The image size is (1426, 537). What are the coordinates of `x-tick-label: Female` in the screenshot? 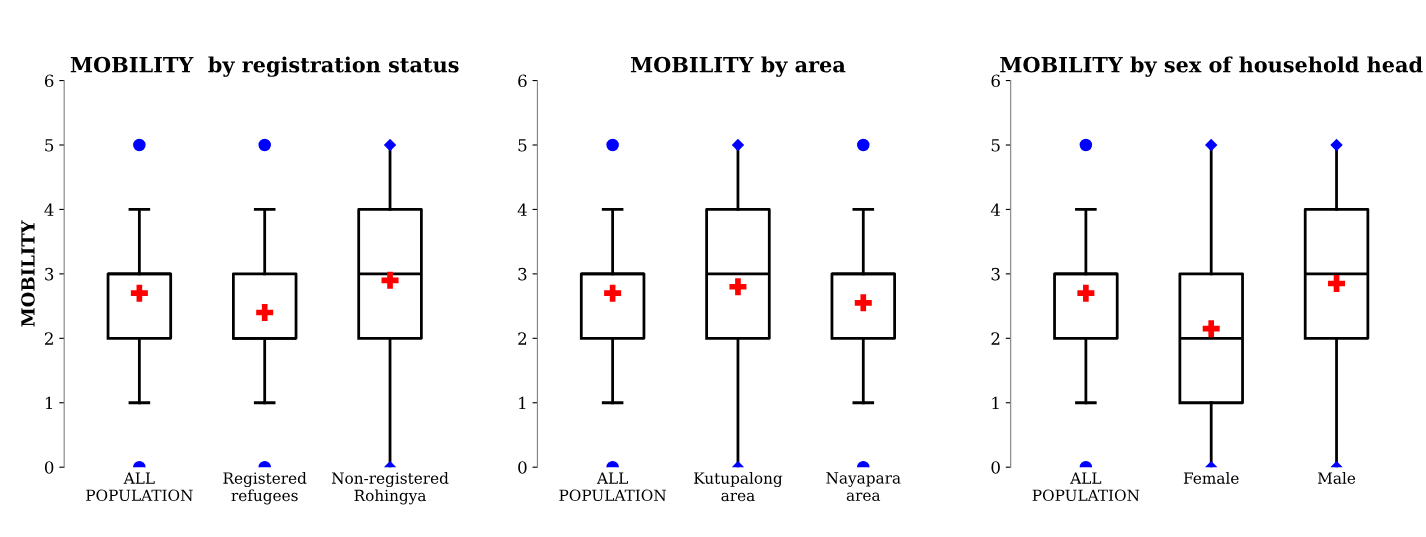 It's located at (1211, 478).